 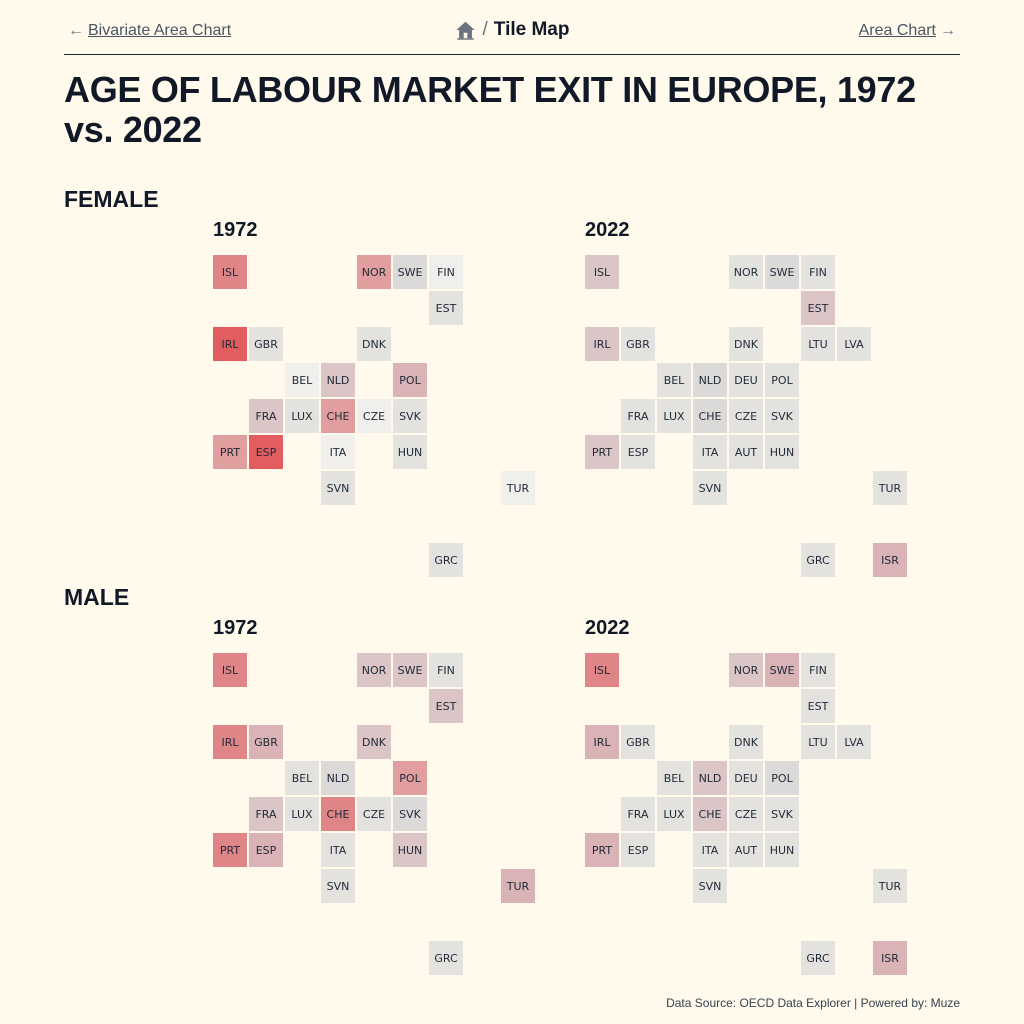 I want to click on next-chart-link: Area Chart →, so click(x=909, y=31).